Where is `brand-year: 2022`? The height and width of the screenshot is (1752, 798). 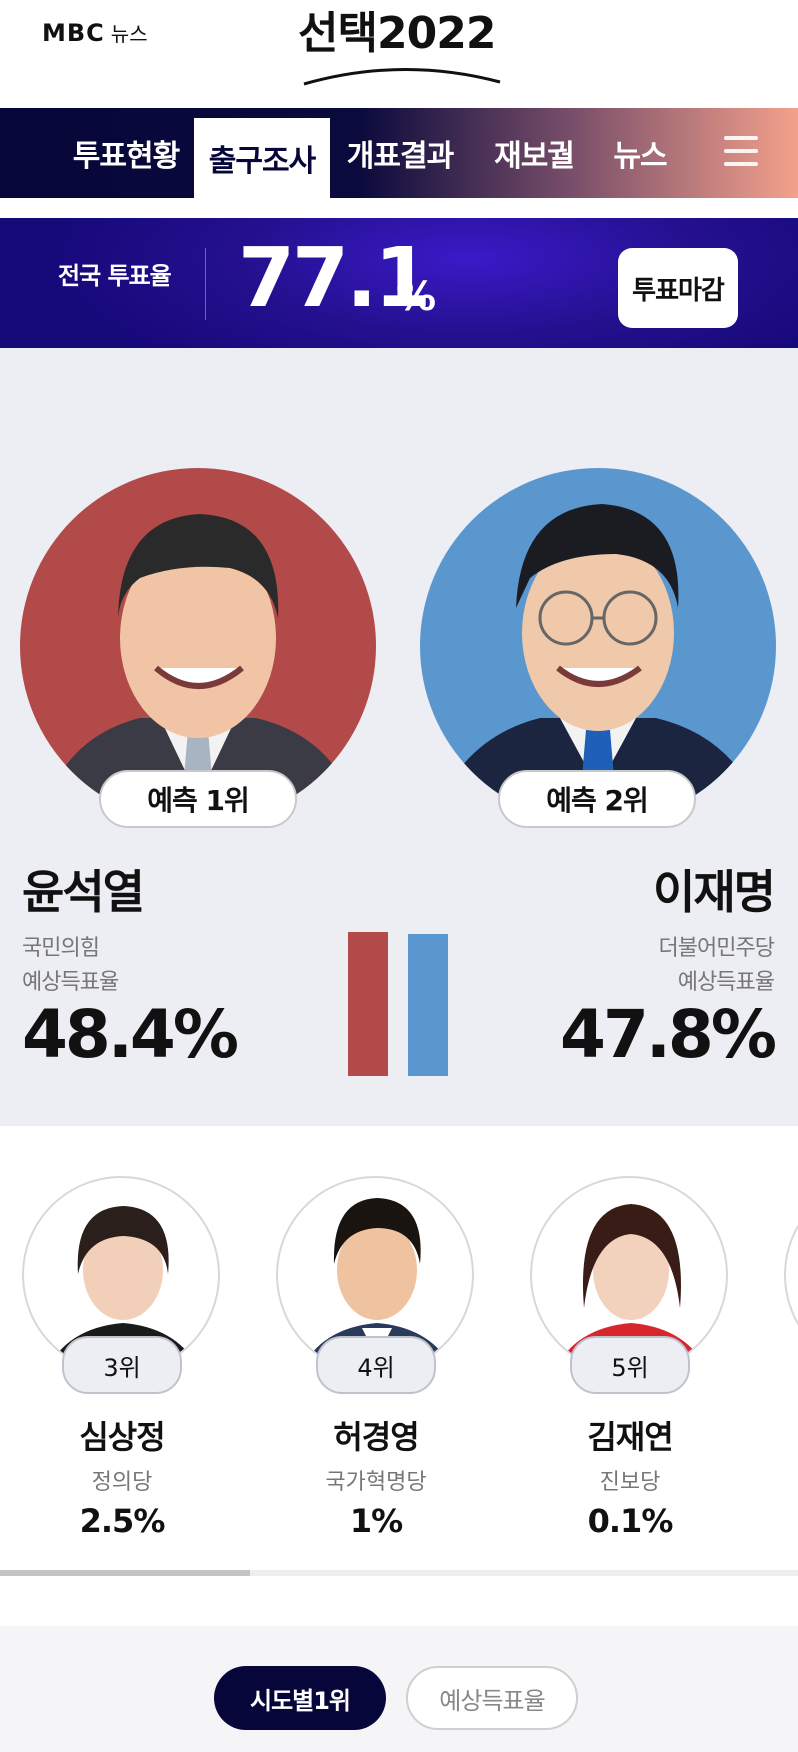 brand-year: 2022 is located at coordinates (436, 33).